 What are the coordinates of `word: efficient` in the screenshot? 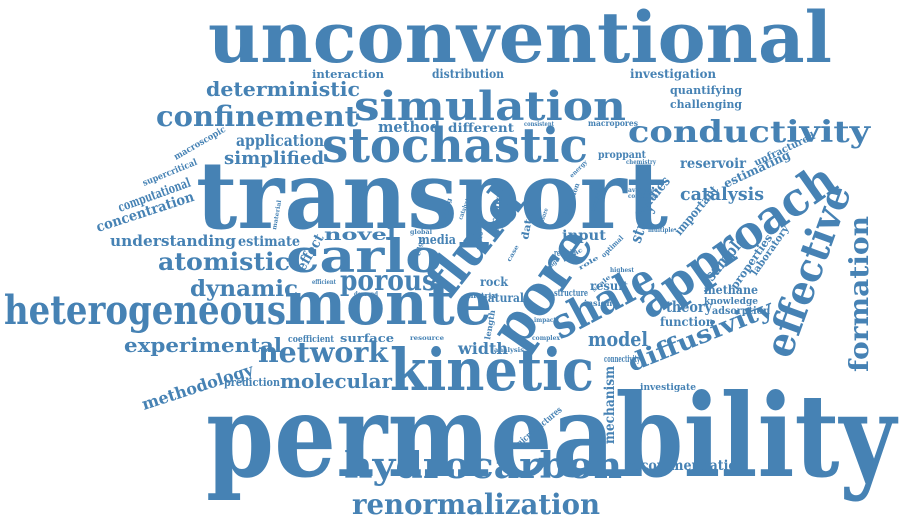 It's located at (324, 282).